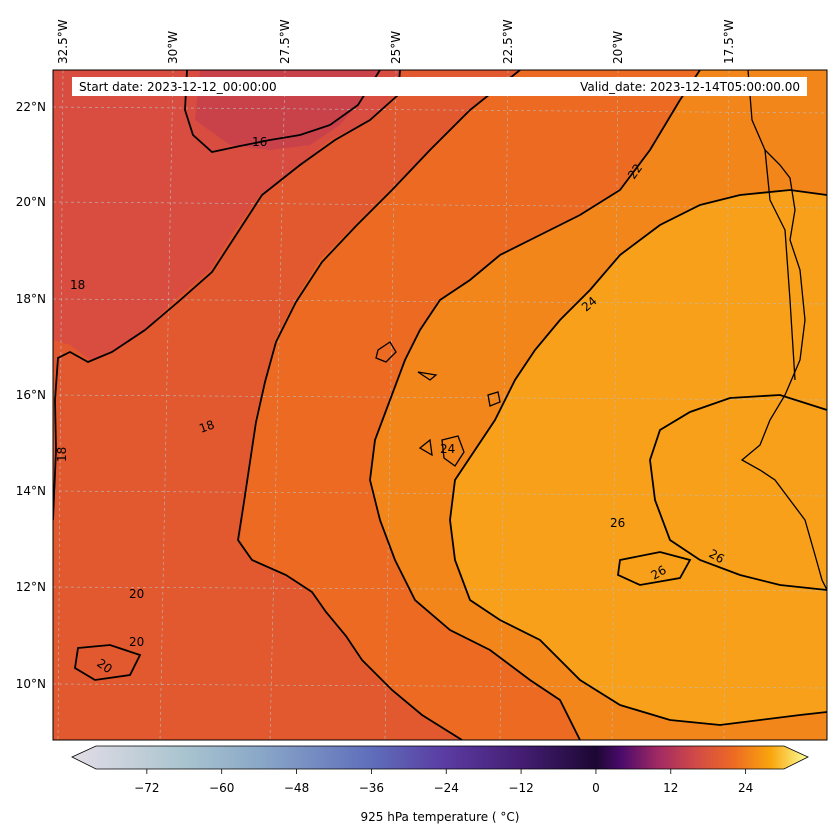  I want to click on colorbar-label: 925 hPa temperature ( °C), so click(440, 817).